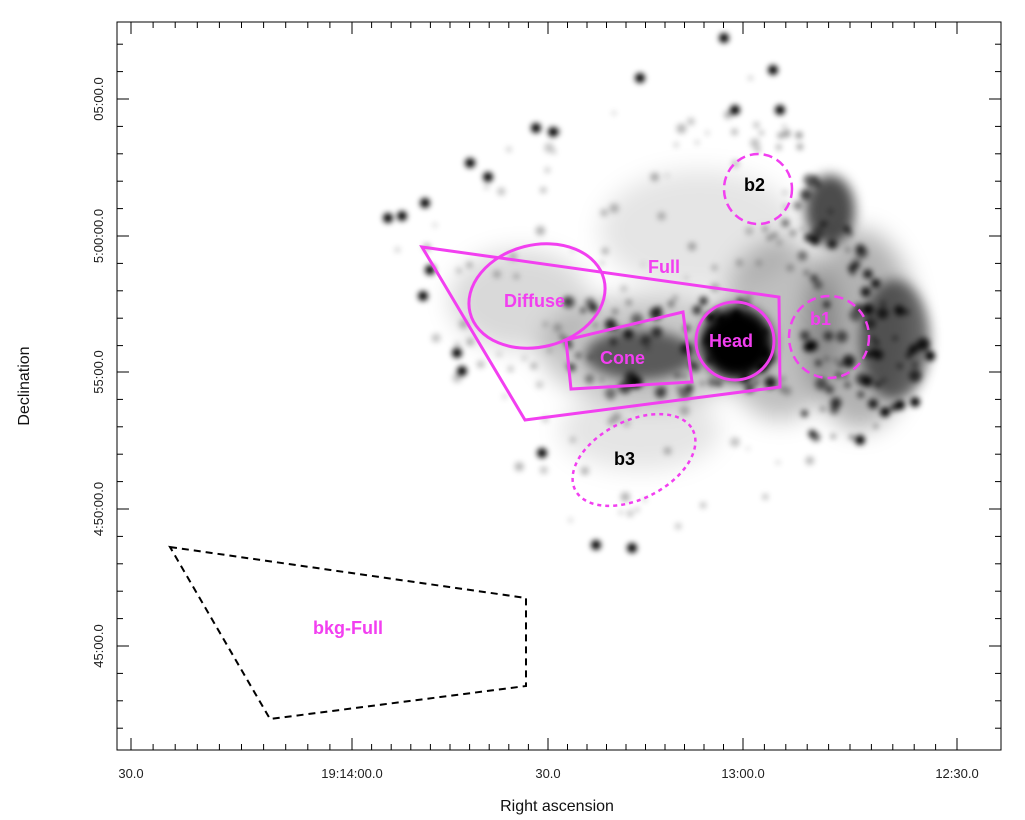  What do you see at coordinates (731, 341) in the screenshot?
I see `head-label: Head` at bounding box center [731, 341].